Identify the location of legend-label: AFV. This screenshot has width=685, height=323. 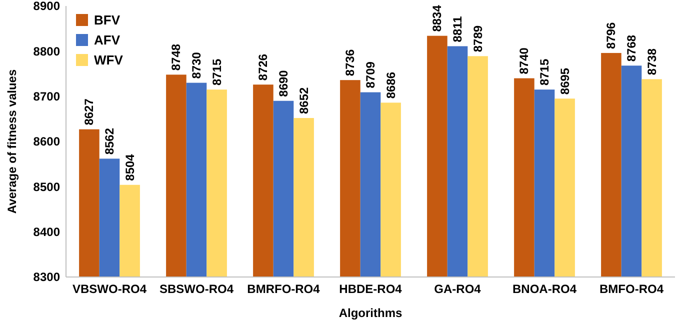
(107, 40).